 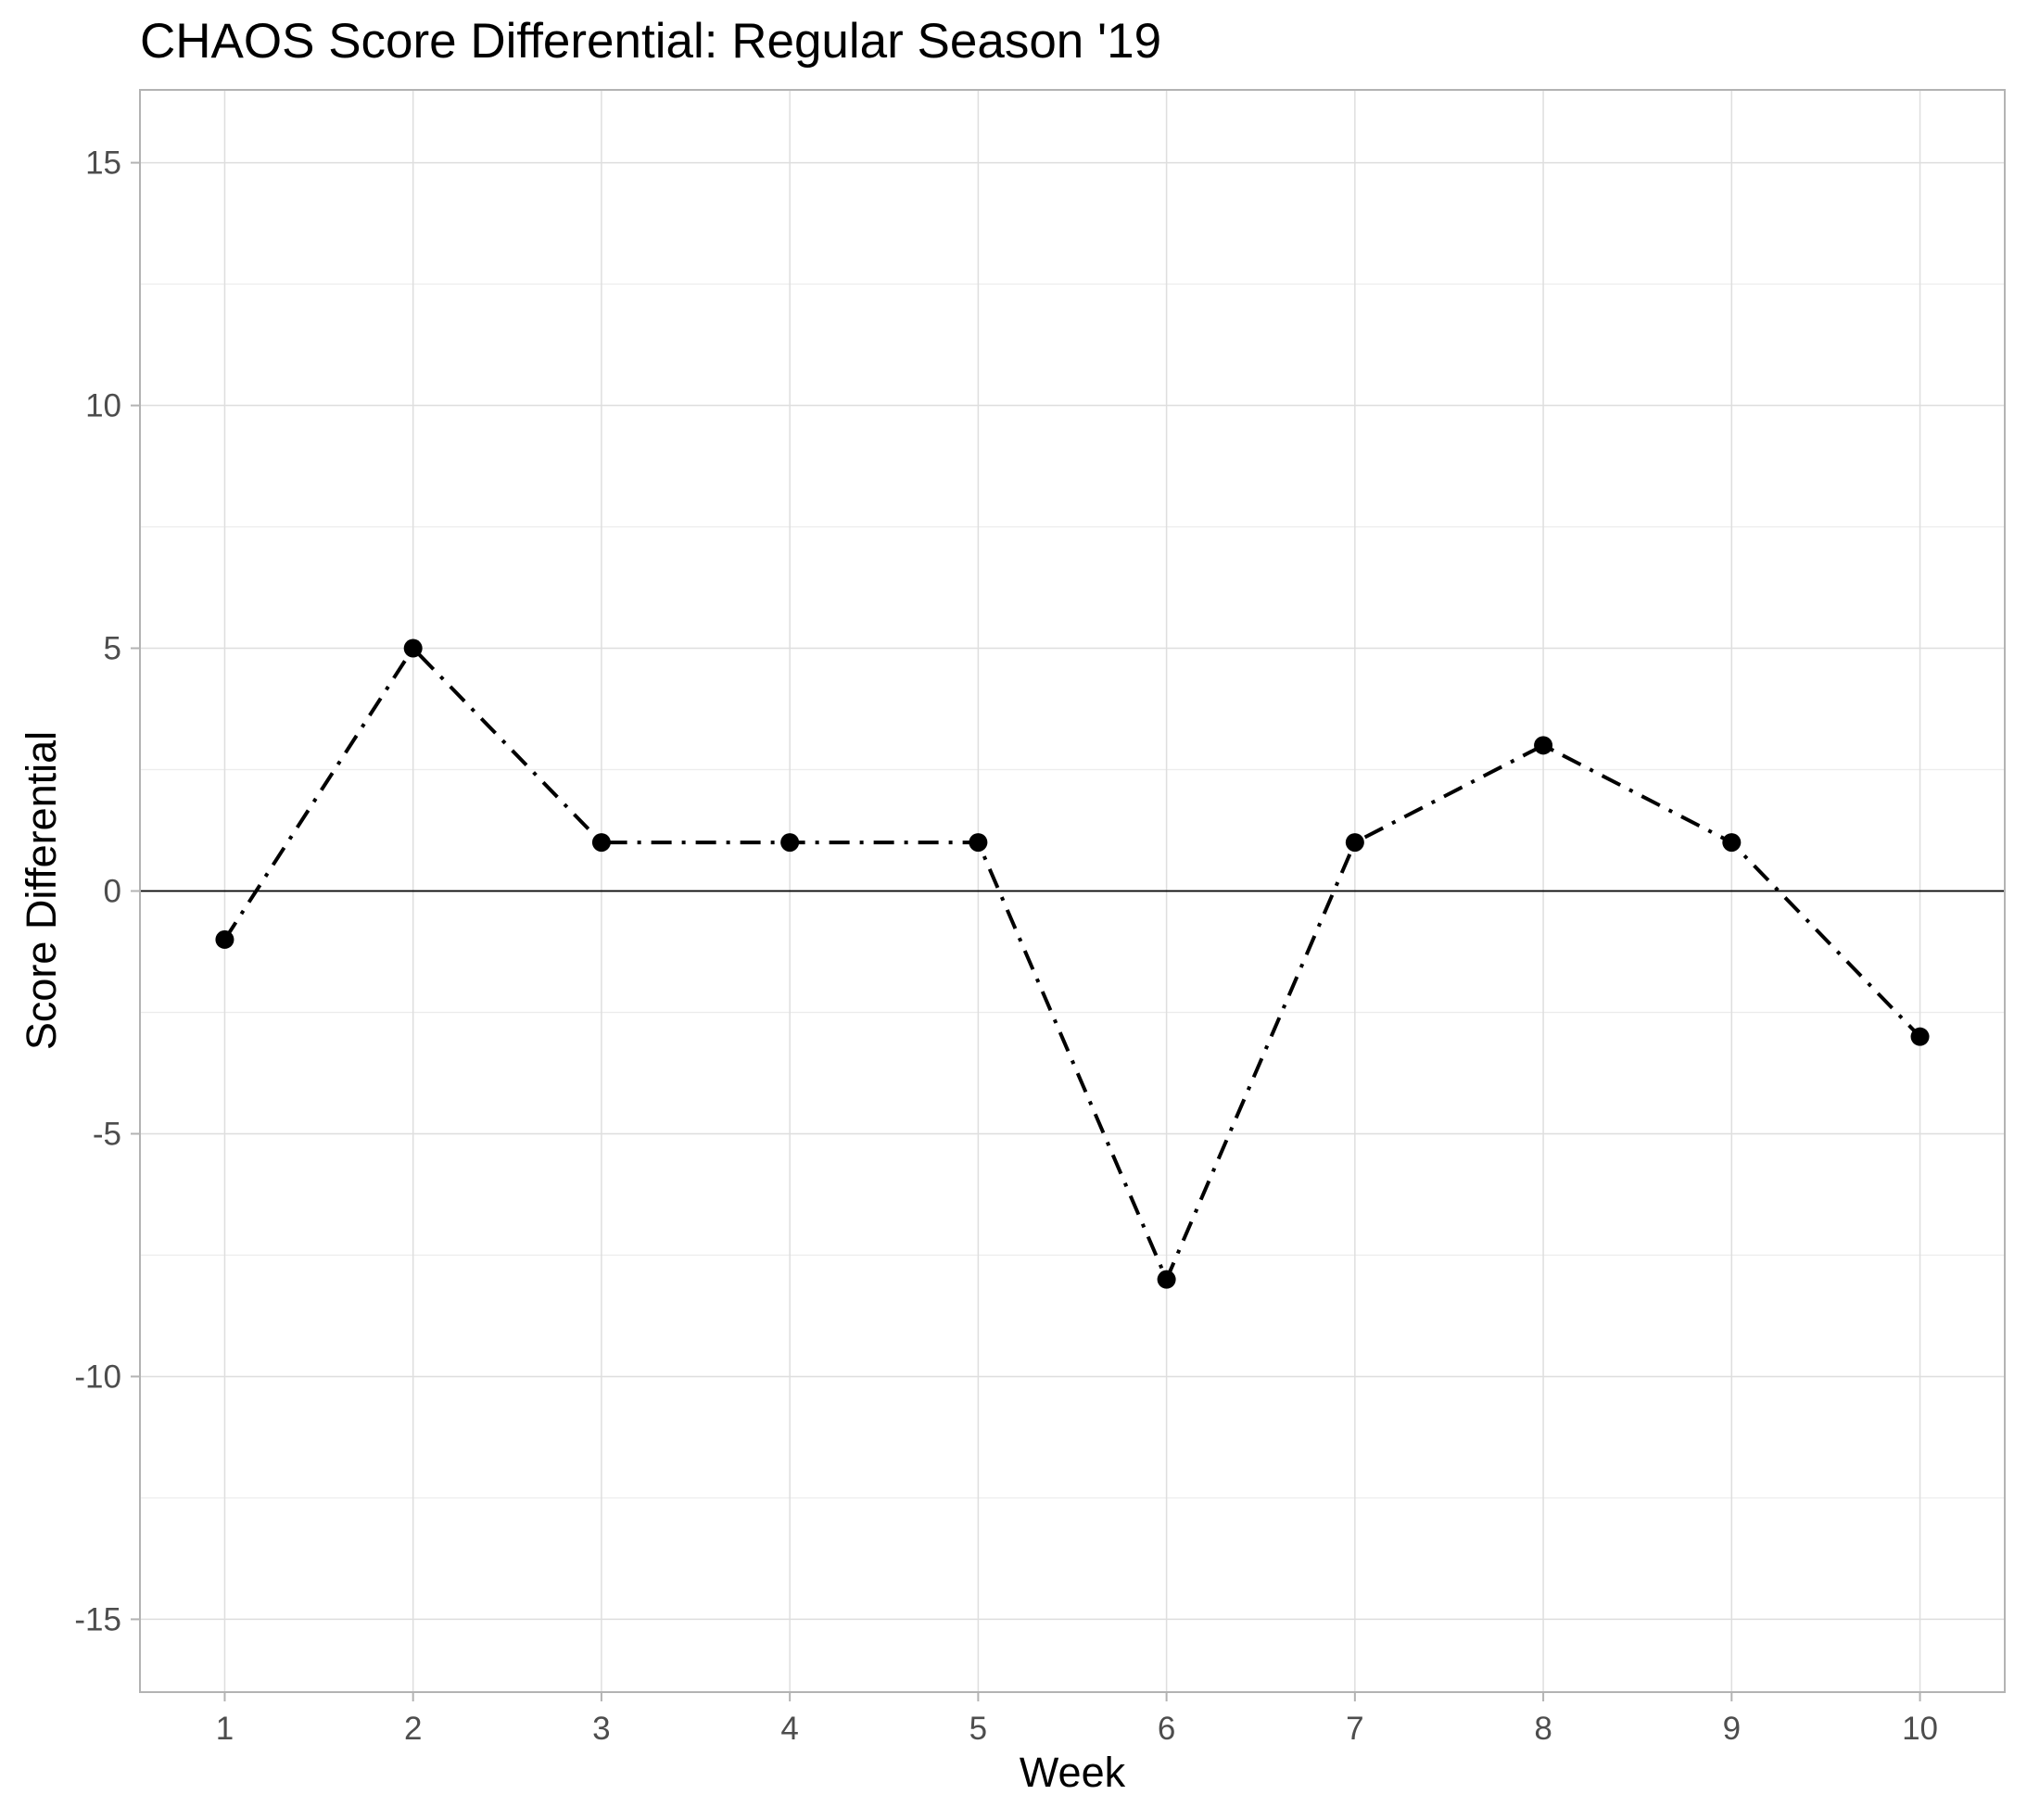 I want to click on y-tick-label: -10, so click(x=97, y=1377).